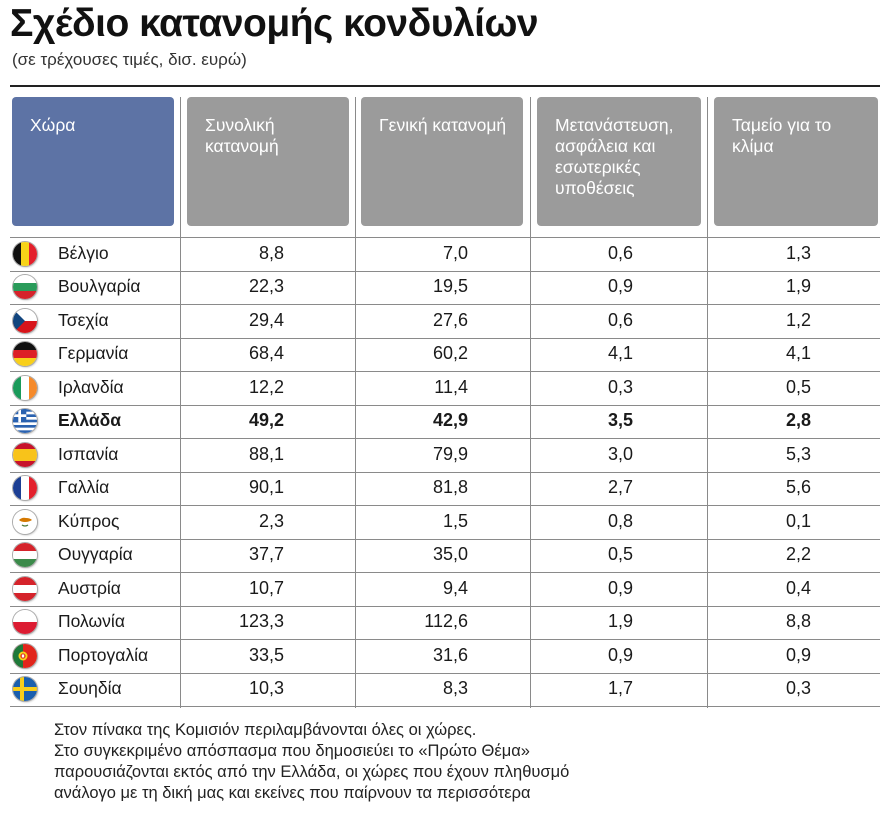 The image size is (880, 819). Describe the element at coordinates (25, 488) in the screenshot. I see `france-flag-icon` at that location.